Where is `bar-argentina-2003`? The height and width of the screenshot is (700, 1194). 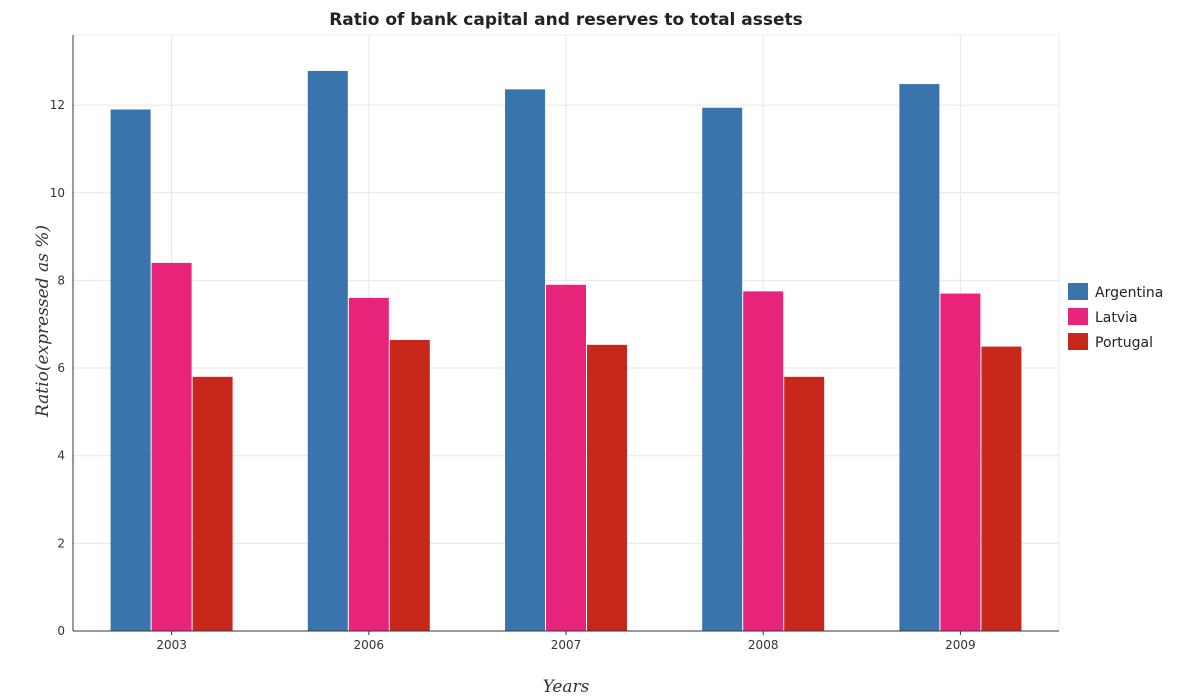
bar-argentina-2003 is located at coordinates (130, 370).